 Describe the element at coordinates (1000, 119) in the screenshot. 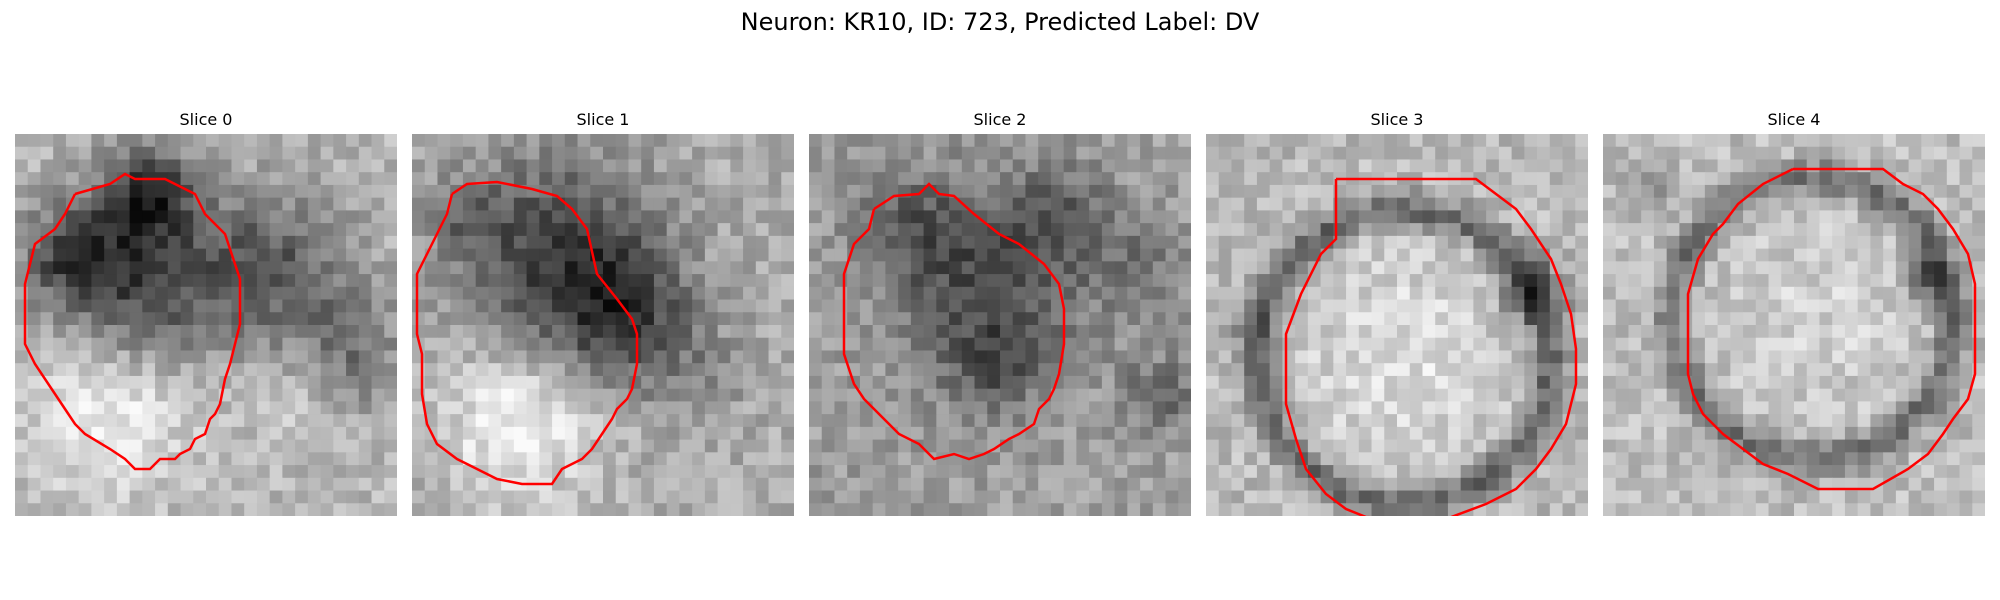

I see `slice-title: Slice 2` at that location.